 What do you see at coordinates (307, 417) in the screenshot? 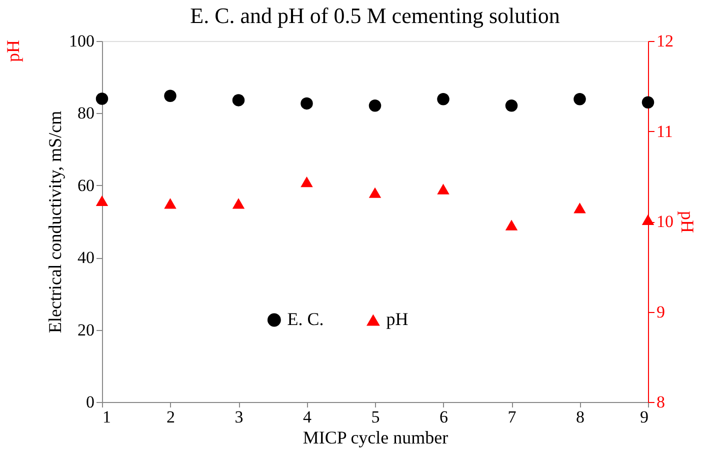
I see `x-tick-label: 4` at bounding box center [307, 417].